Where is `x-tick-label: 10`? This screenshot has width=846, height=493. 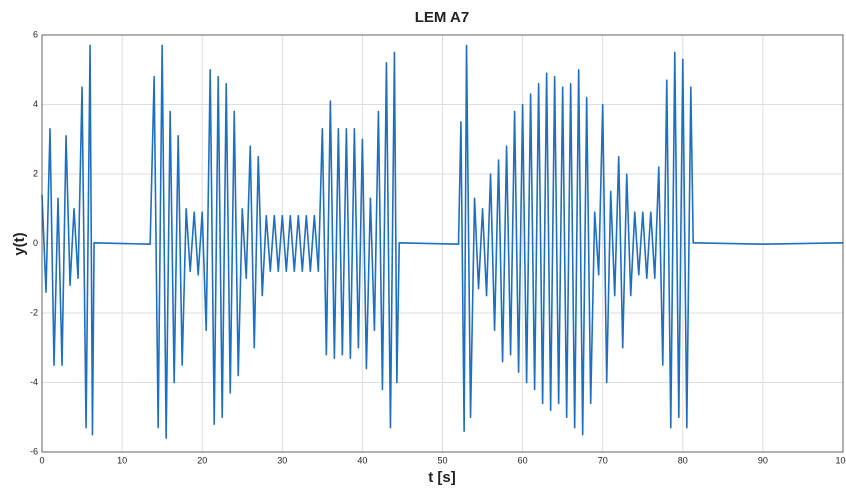 x-tick-label: 10 is located at coordinates (122, 460).